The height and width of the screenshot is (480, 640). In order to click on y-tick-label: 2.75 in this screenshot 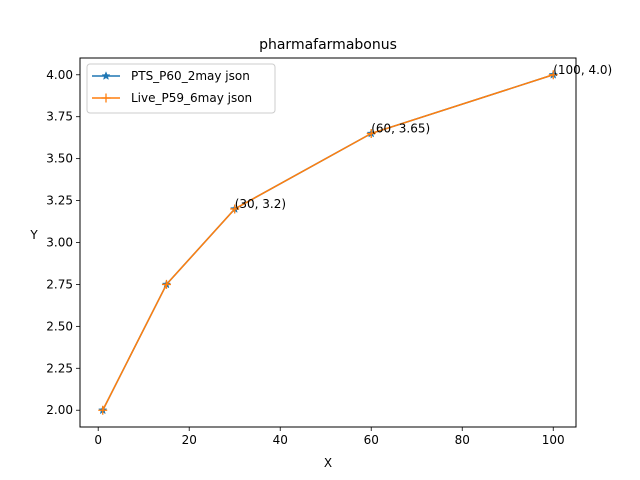, I will do `click(59, 284)`.